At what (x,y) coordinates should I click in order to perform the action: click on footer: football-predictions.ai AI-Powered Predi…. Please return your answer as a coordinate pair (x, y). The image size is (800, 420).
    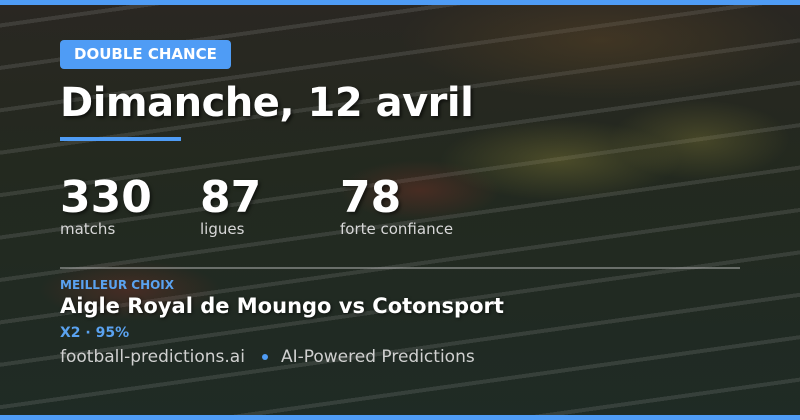
    Looking at the image, I should click on (267, 357).